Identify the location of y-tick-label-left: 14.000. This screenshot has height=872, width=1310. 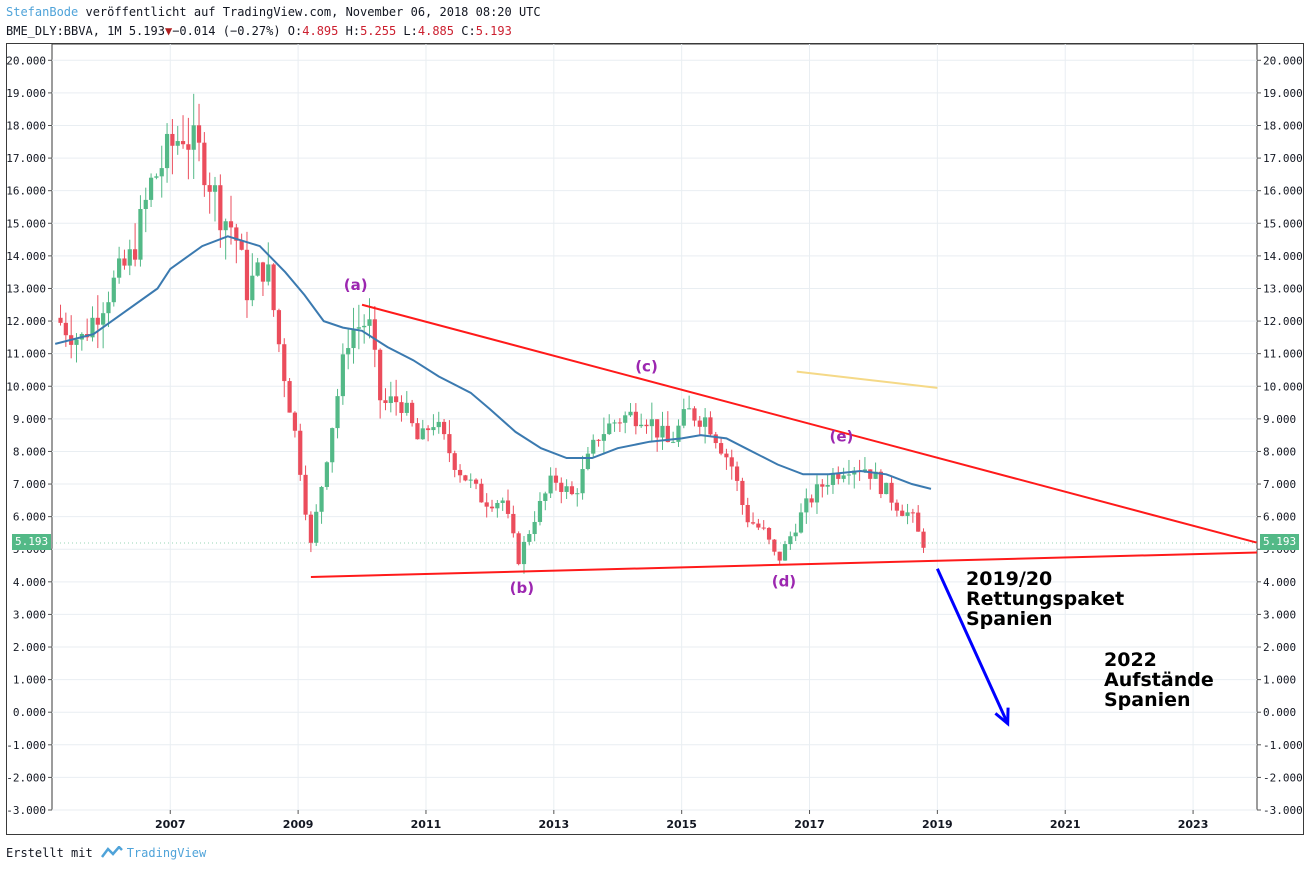
(26, 256).